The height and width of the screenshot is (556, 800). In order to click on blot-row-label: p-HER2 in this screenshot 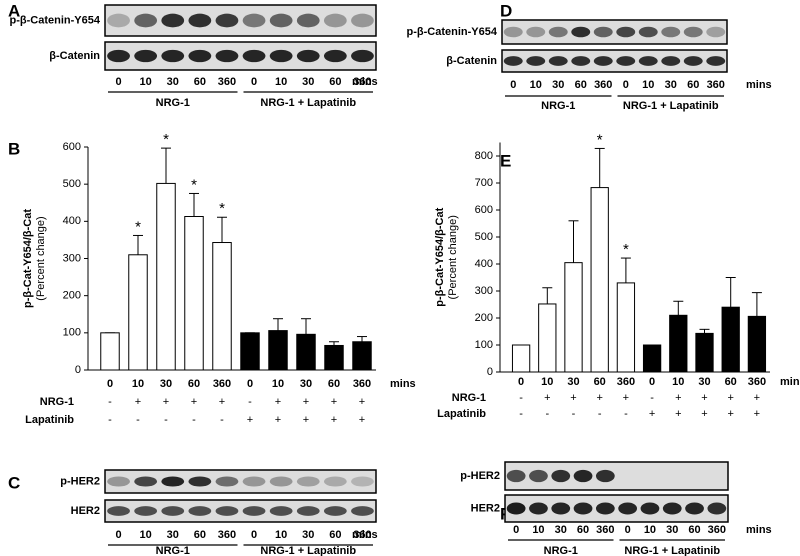, I will do `click(480, 476)`.